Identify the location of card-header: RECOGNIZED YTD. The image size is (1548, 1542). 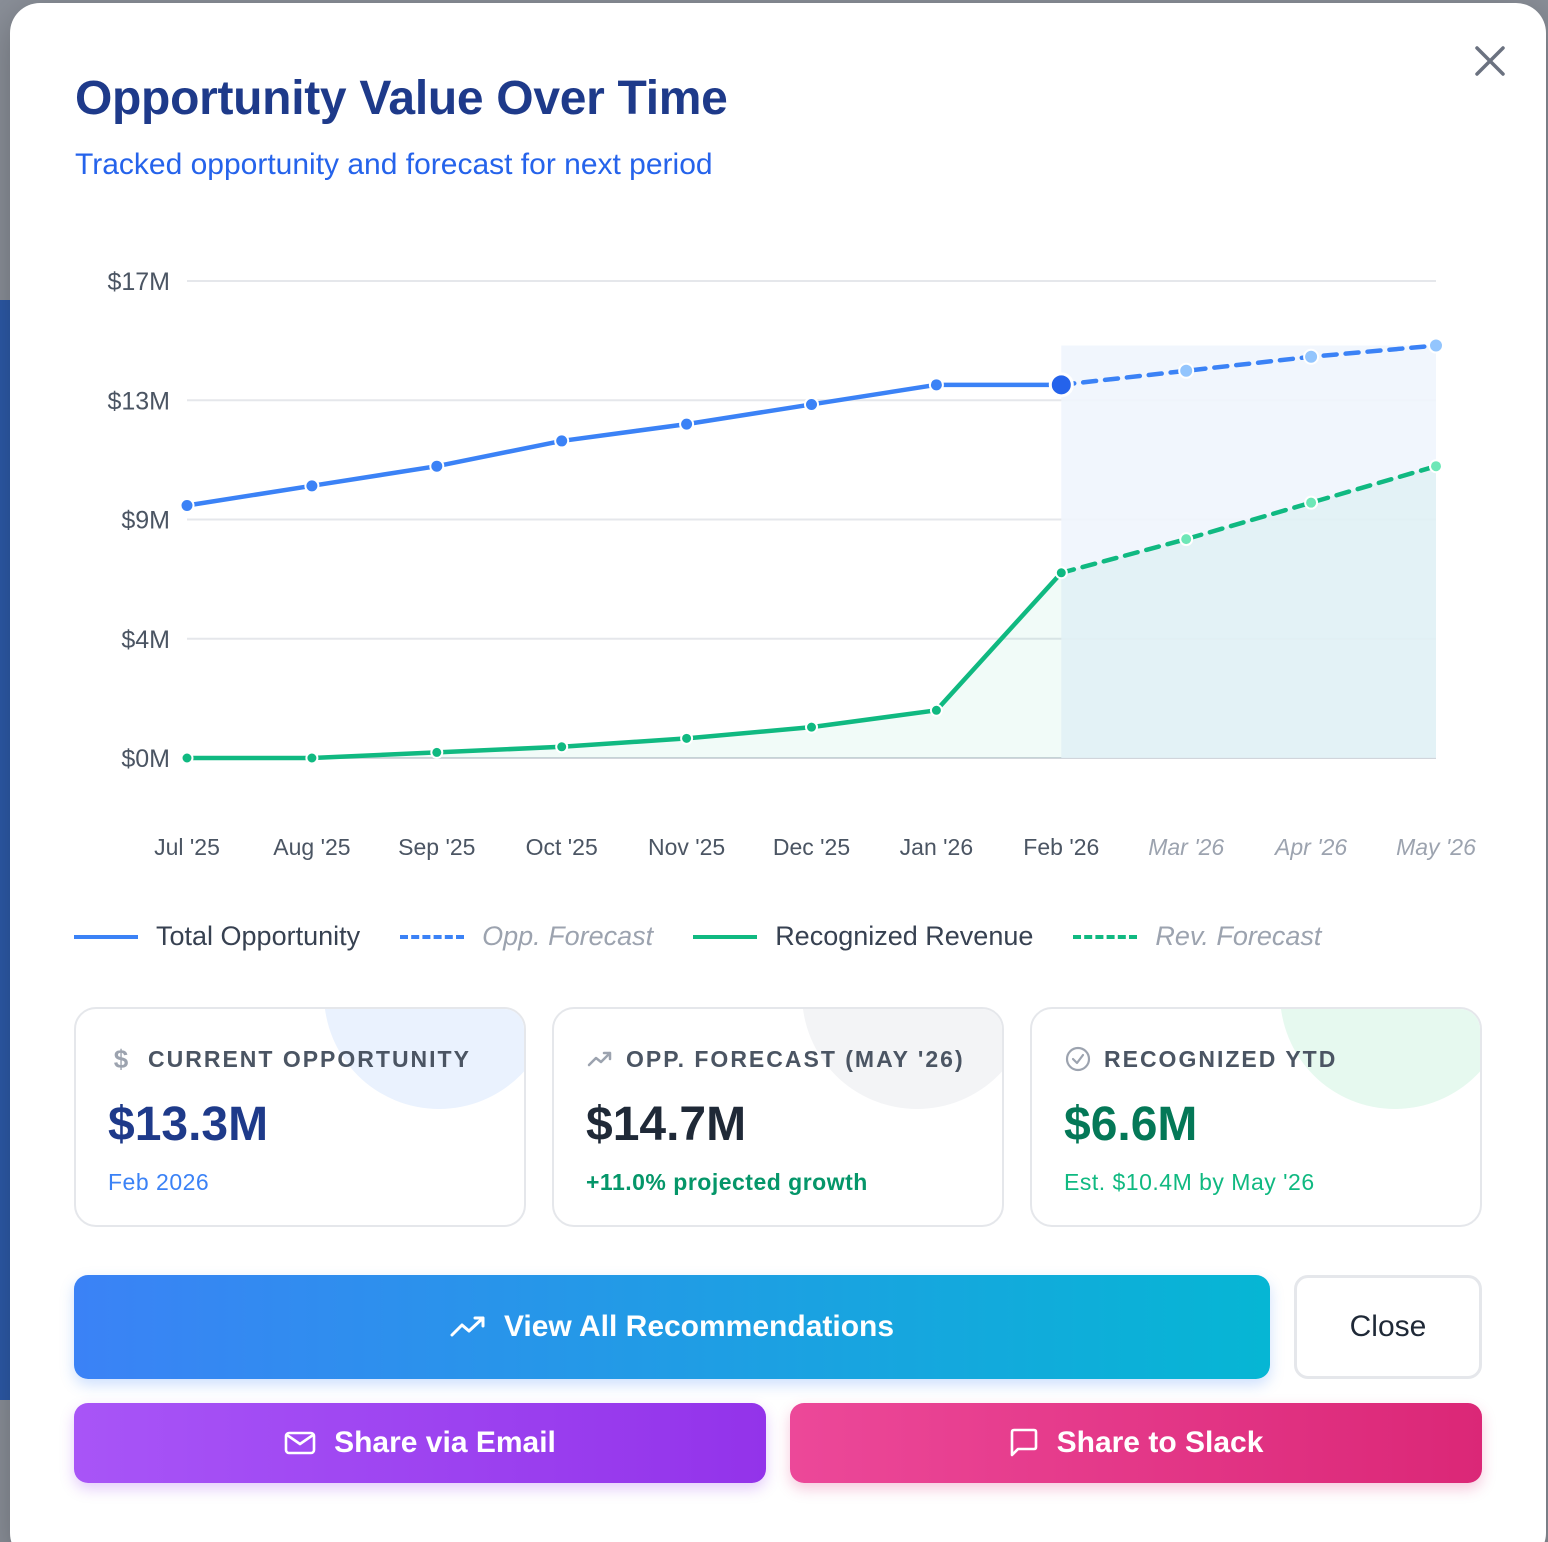
(1200, 1059).